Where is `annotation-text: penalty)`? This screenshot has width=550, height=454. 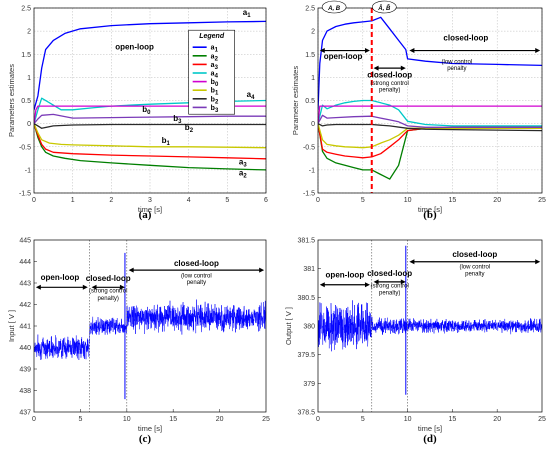 annotation-text: penalty) is located at coordinates (108, 299).